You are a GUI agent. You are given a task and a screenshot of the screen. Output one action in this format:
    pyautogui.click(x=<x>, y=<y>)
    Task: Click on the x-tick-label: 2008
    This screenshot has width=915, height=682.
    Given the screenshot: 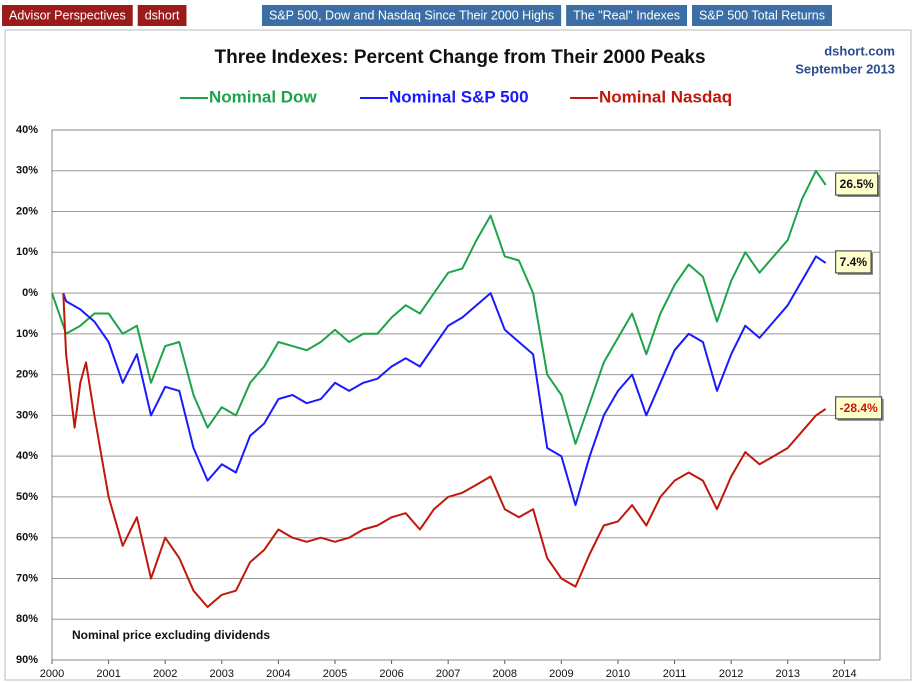 What is the action you would take?
    pyautogui.click(x=505, y=674)
    